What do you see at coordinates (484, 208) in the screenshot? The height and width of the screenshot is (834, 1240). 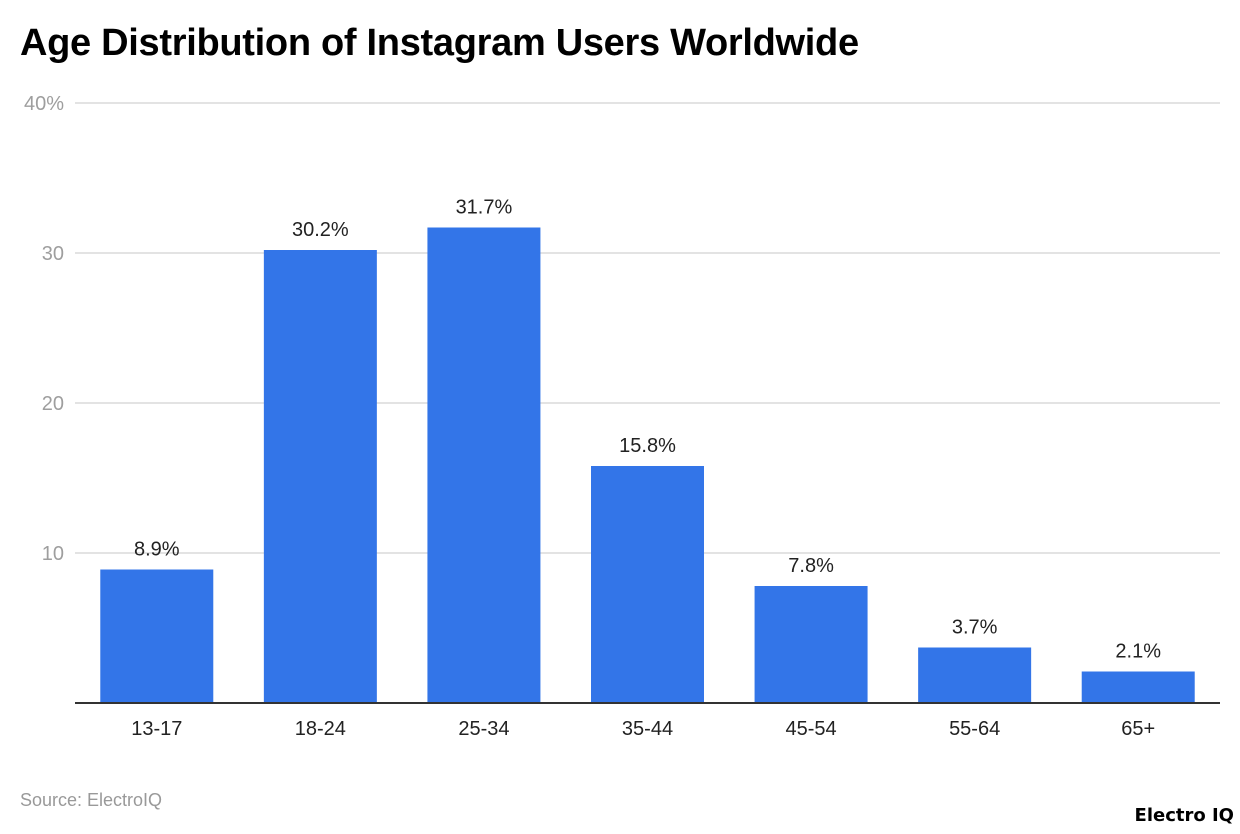 I see `data-label: 31.7%` at bounding box center [484, 208].